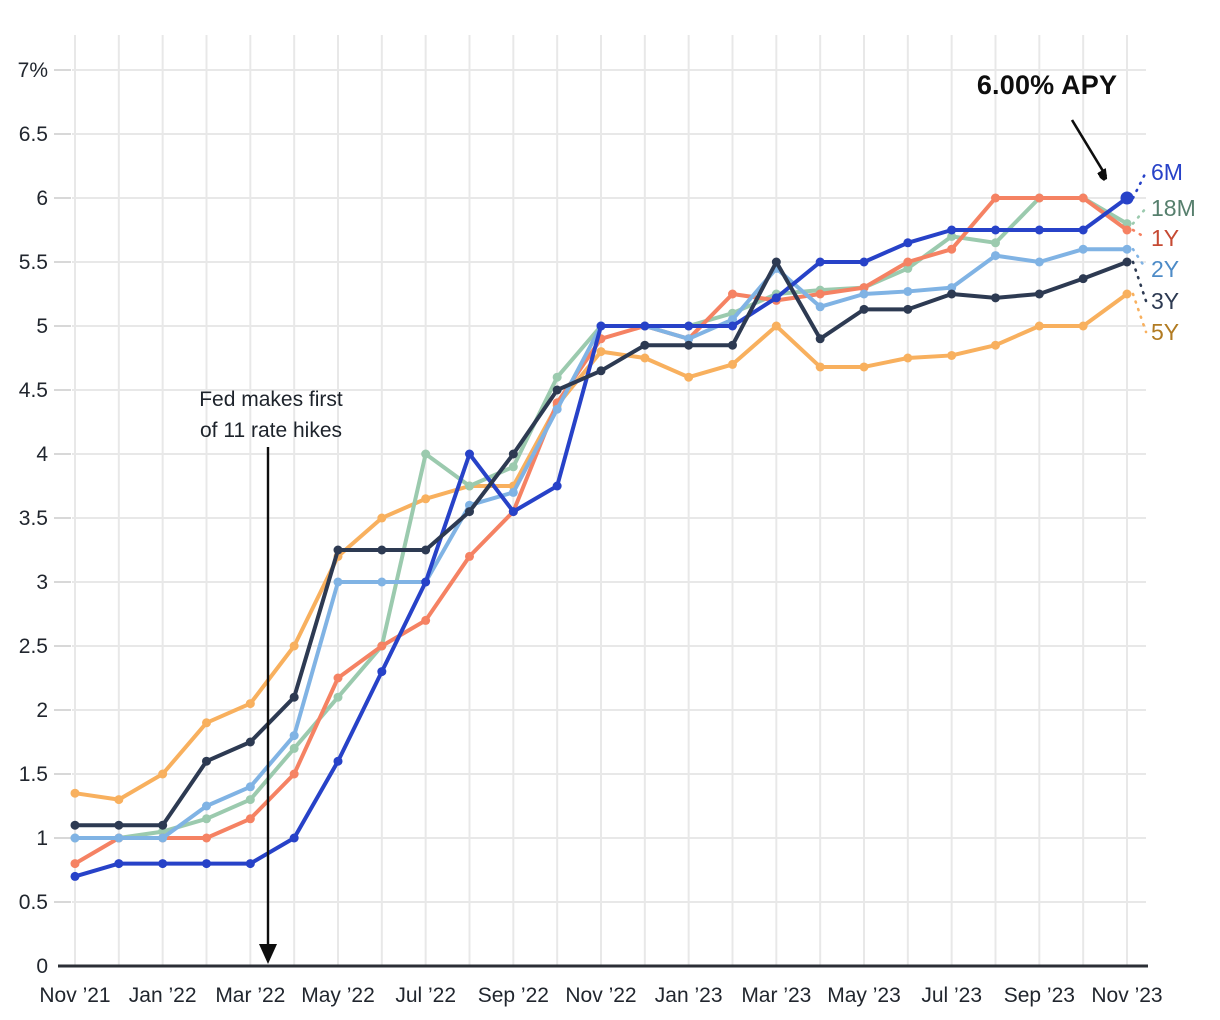 The height and width of the screenshot is (1020, 1220). Describe the element at coordinates (951, 995) in the screenshot. I see `x-tick-label: Jul ’23` at that location.